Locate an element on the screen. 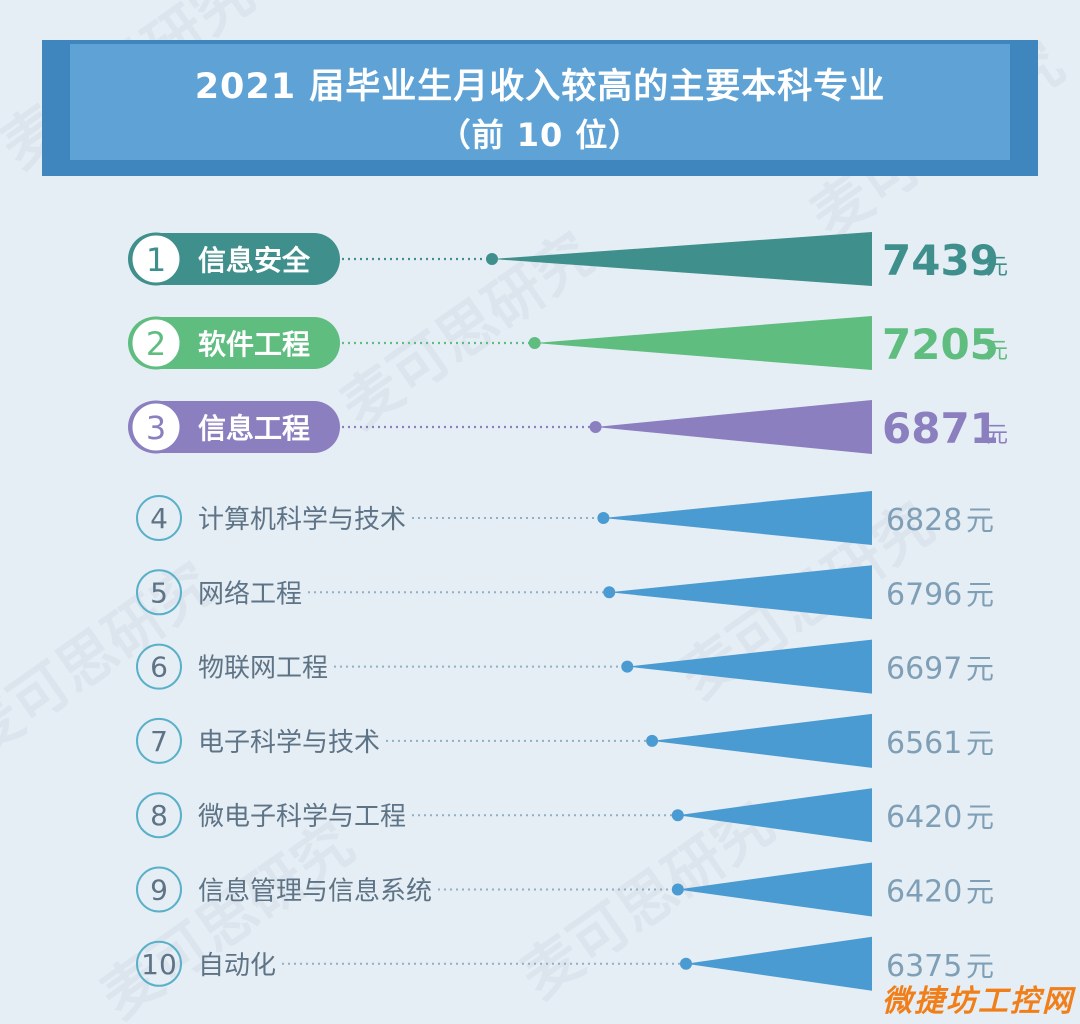  value-label: 6375 is located at coordinates (924, 966).